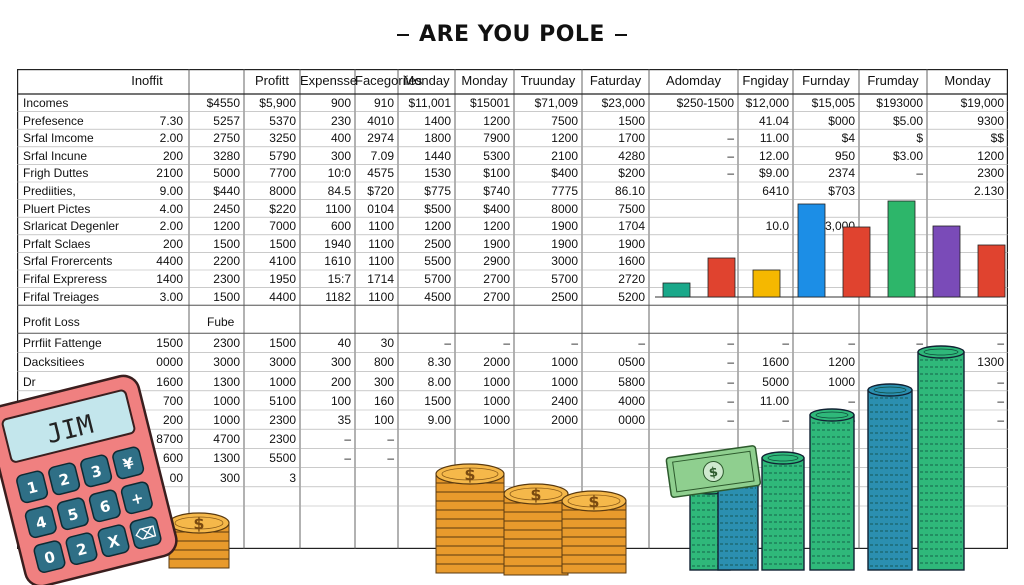 This screenshot has width=1024, height=585. I want to click on table-cell: 0104, so click(380, 208).